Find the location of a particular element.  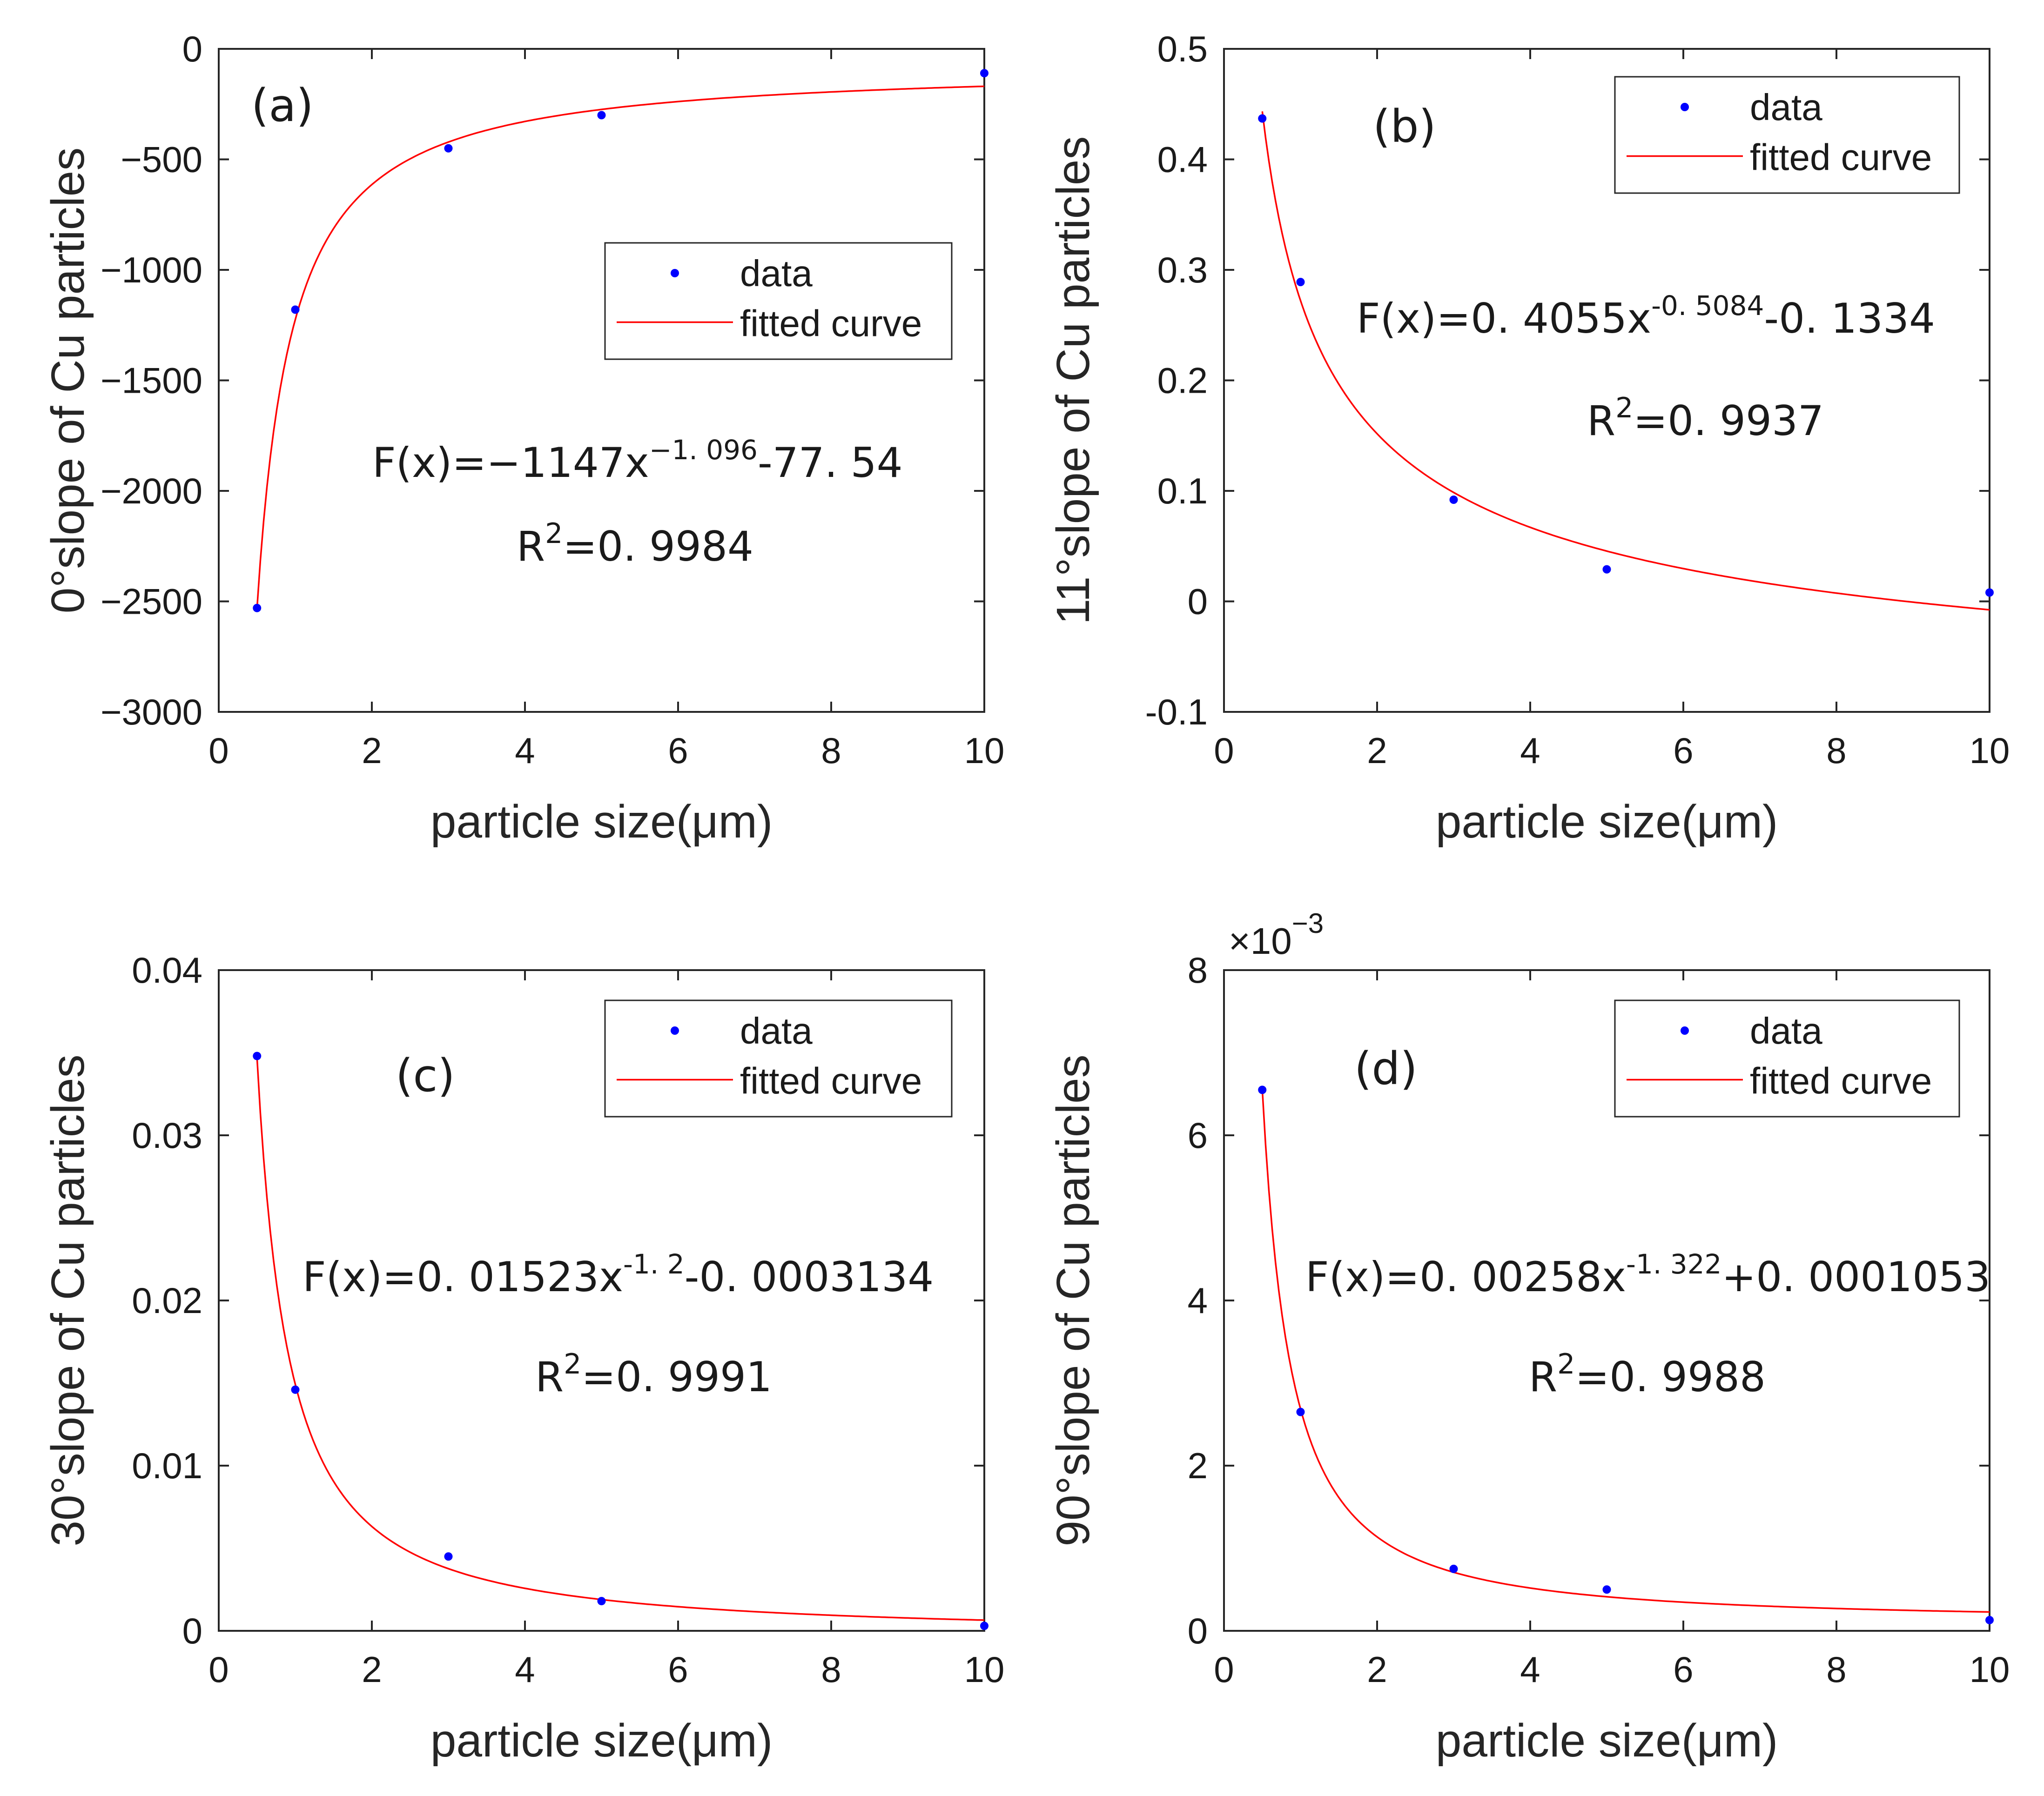

y-tick-label: 4 is located at coordinates (1198, 1300).